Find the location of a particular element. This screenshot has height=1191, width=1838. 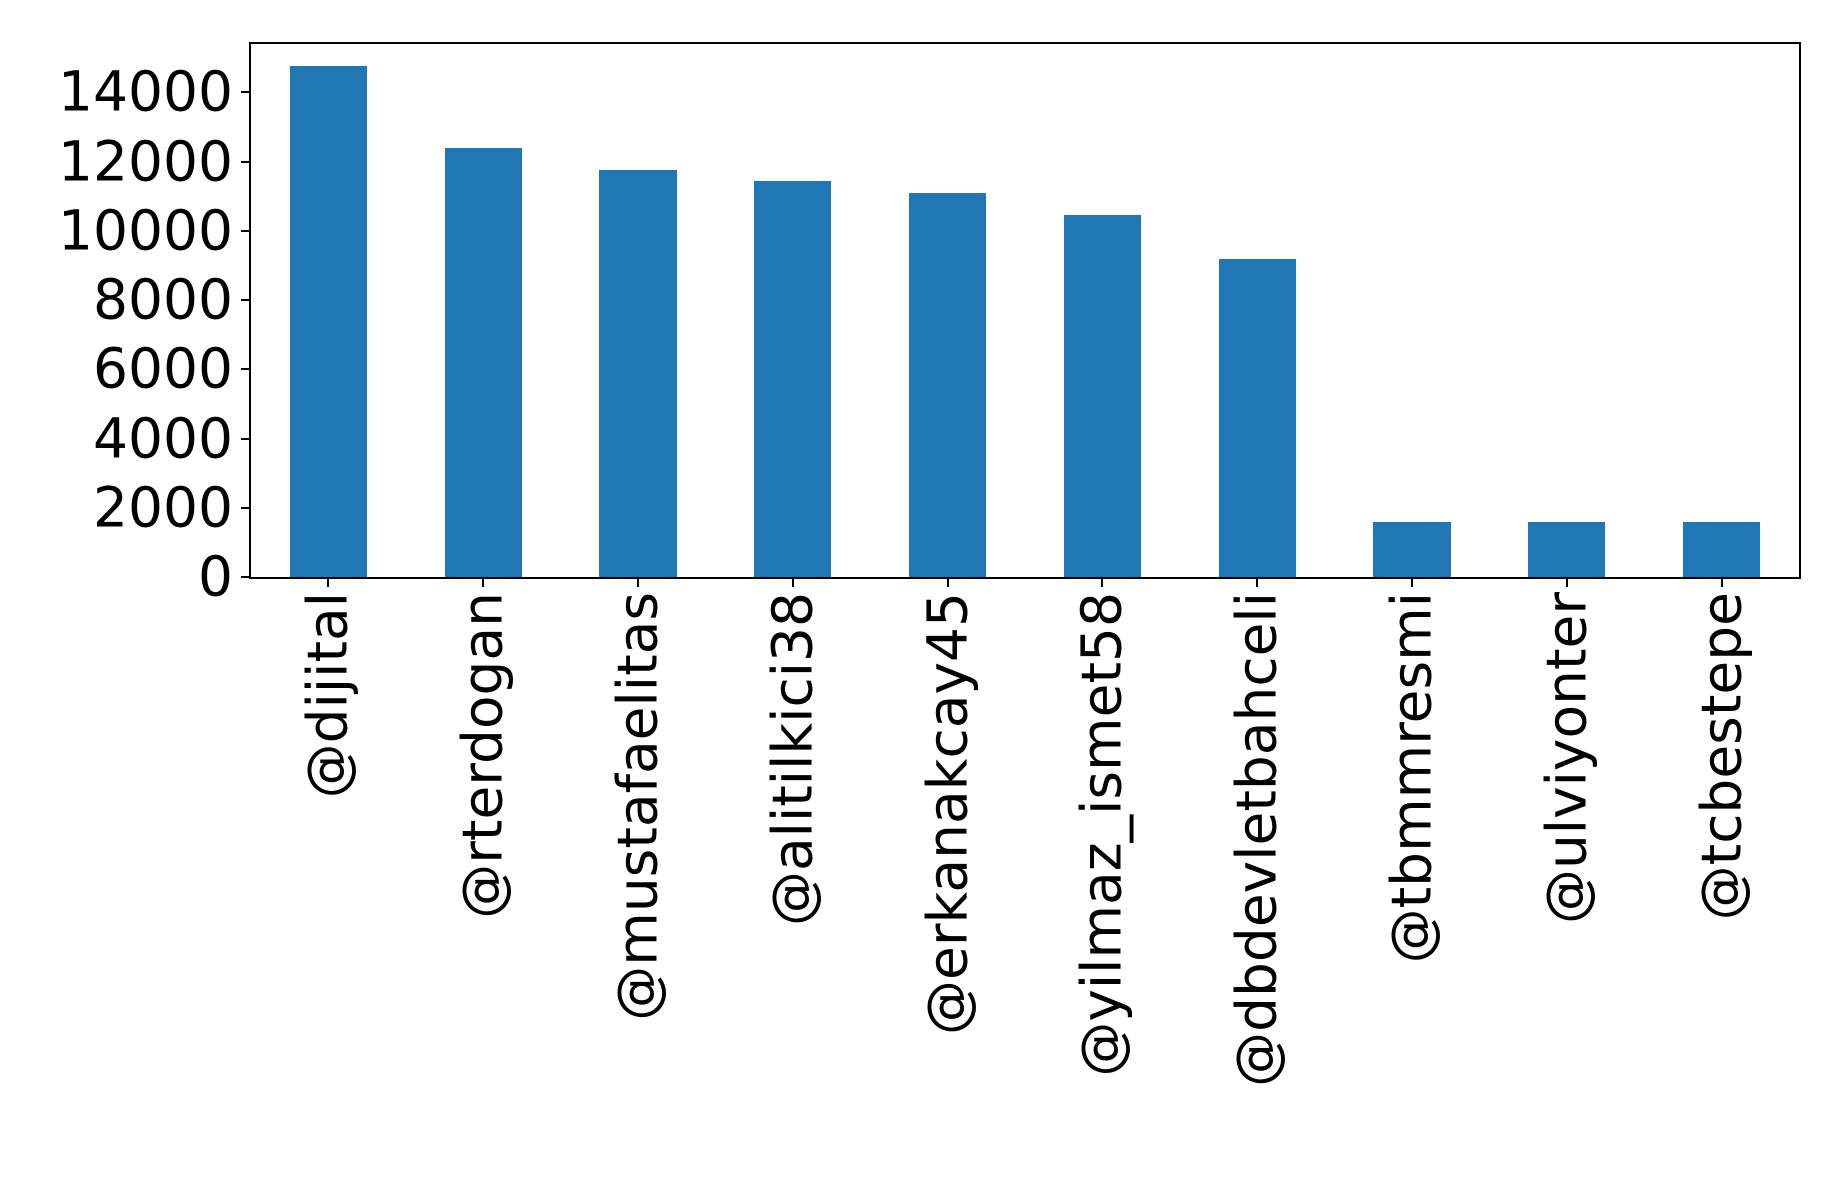

bar-rterdogan is located at coordinates (483, 362).